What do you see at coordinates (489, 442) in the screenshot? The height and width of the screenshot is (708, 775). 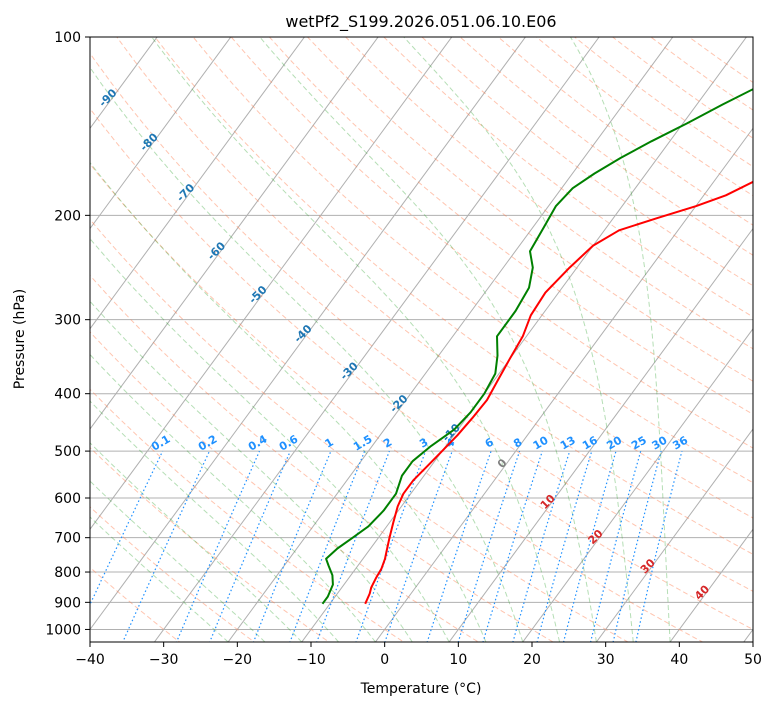 I see `mixing-ratio-label: 6` at bounding box center [489, 442].